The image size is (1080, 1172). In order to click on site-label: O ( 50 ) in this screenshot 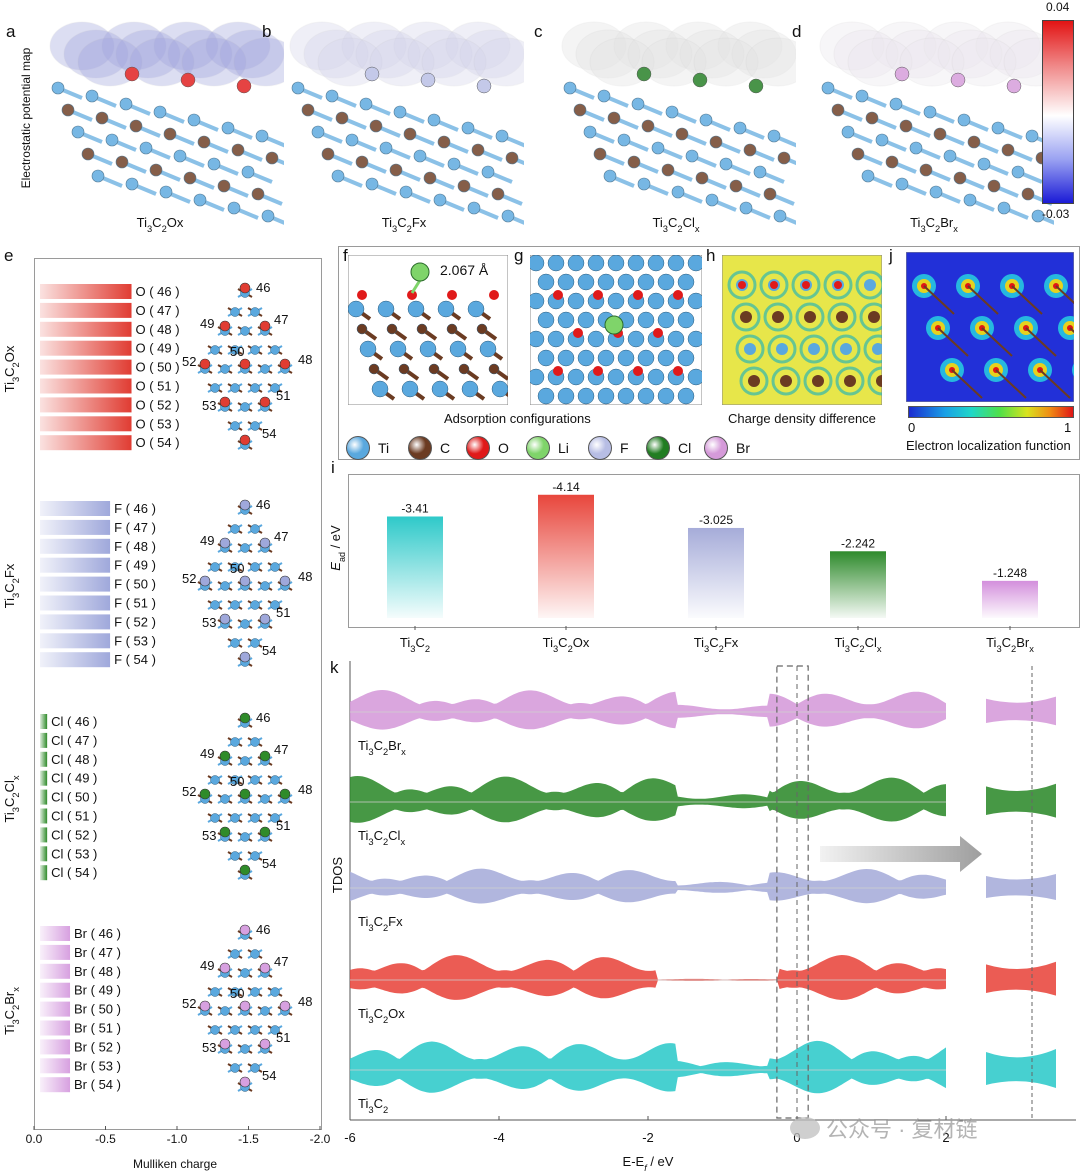, I will do `click(158, 367)`.